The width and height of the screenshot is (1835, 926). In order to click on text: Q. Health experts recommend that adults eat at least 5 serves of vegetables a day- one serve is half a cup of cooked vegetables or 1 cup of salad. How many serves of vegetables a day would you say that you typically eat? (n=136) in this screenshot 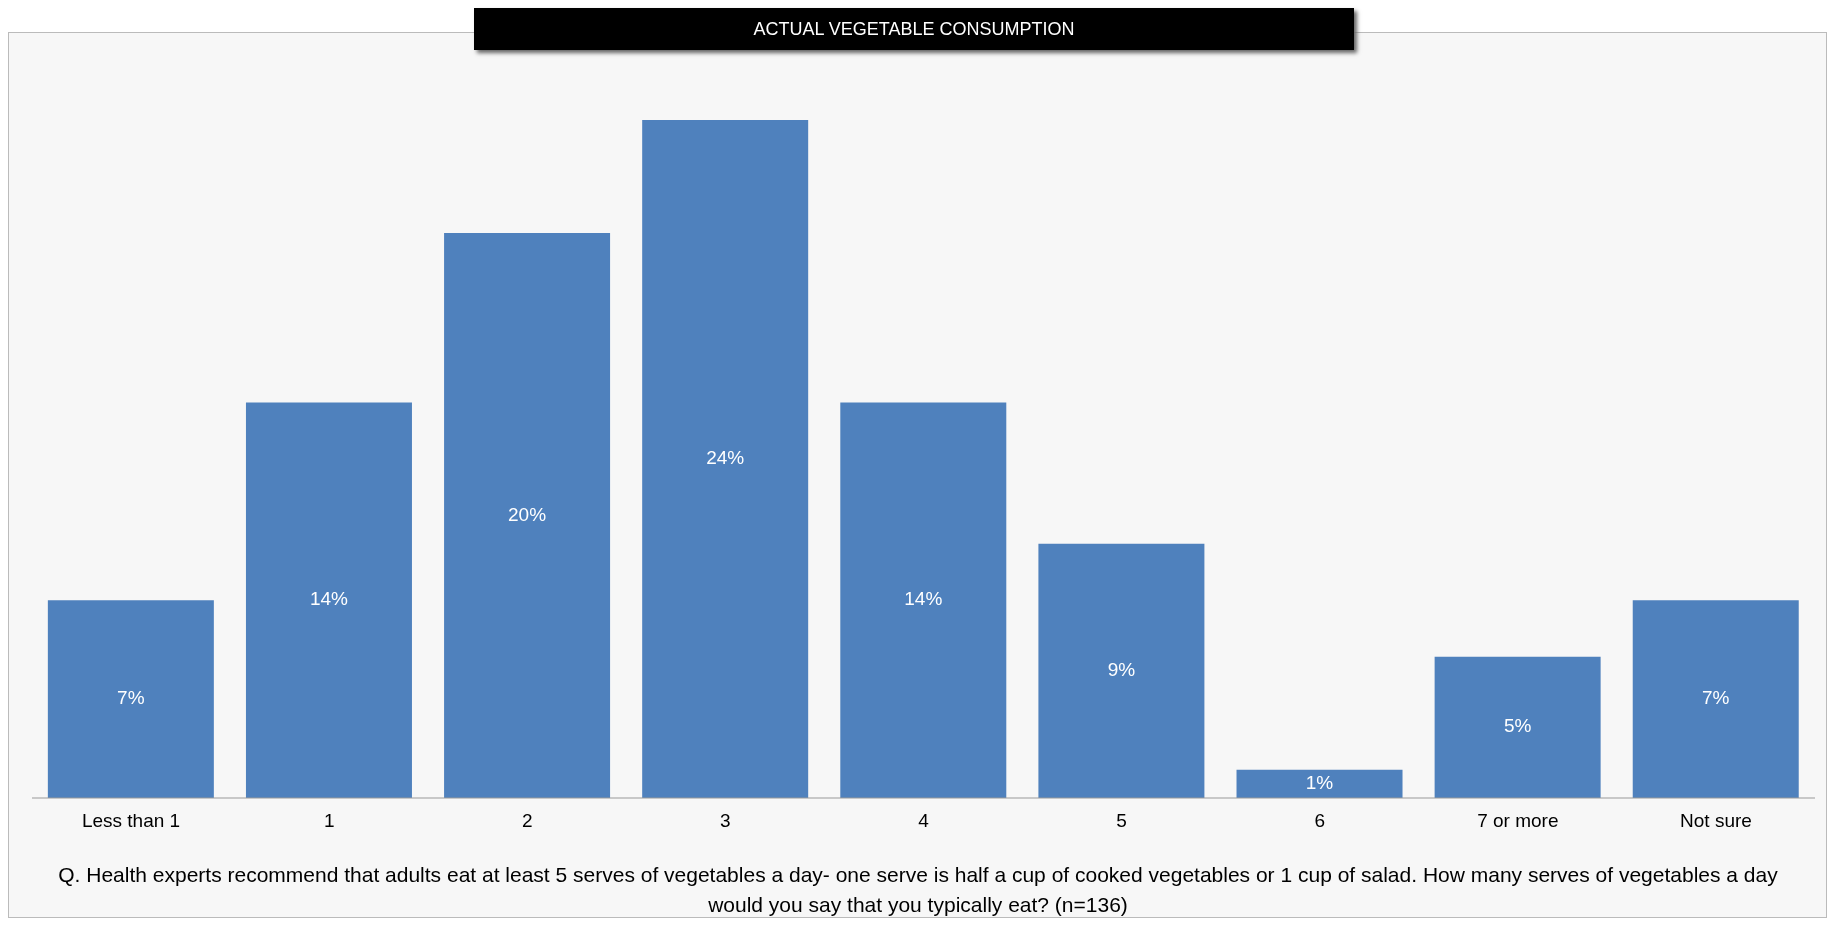, I will do `click(918, 890)`.